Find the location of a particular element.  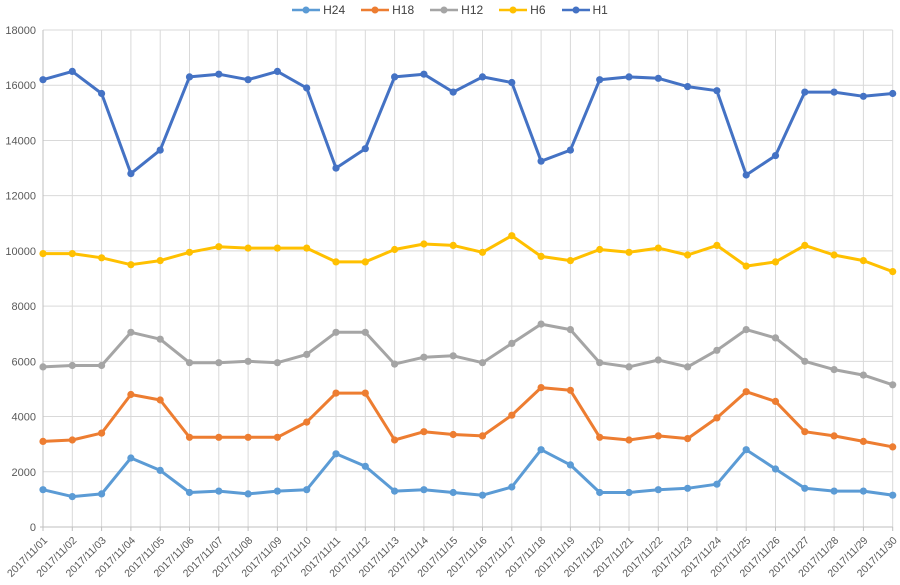

series-line-H18 is located at coordinates (468, 417).